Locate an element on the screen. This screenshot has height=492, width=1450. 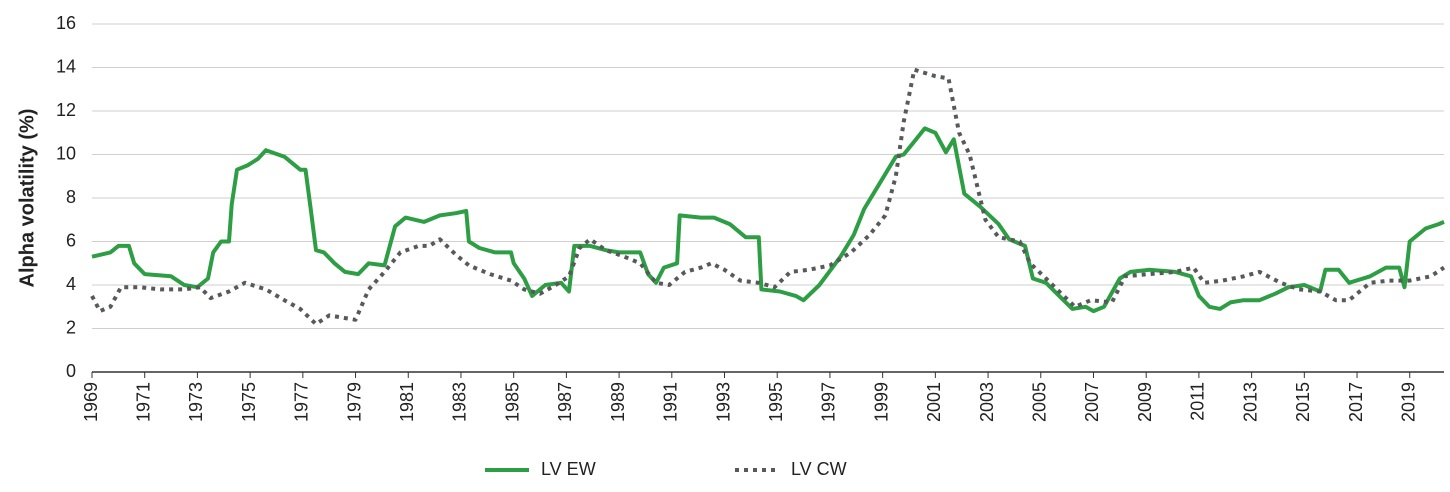
x-tick-label: 1991 is located at coordinates (671, 402).